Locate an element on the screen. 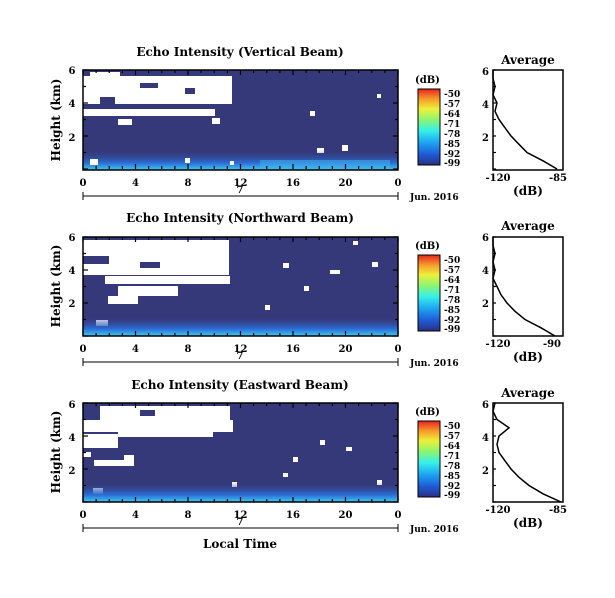  average-profile: Average -120 -90 2 4 6 (dB) is located at coordinates (523, 291).